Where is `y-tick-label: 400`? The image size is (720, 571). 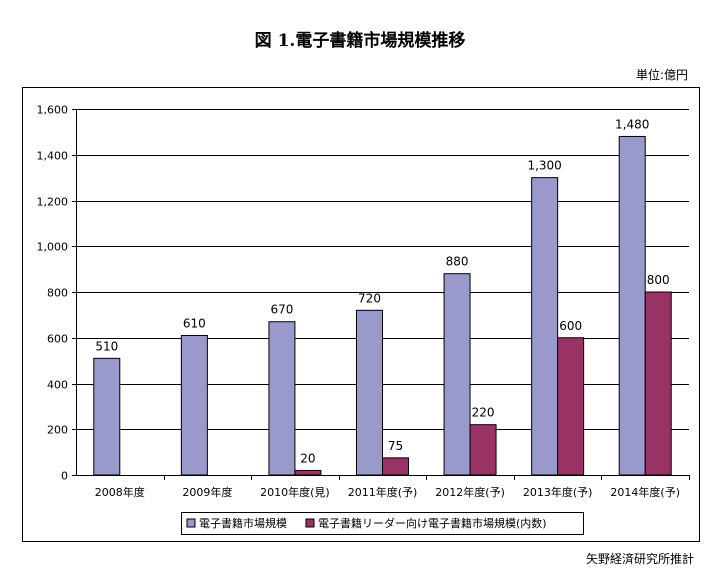
y-tick-label: 400 is located at coordinates (57, 385).